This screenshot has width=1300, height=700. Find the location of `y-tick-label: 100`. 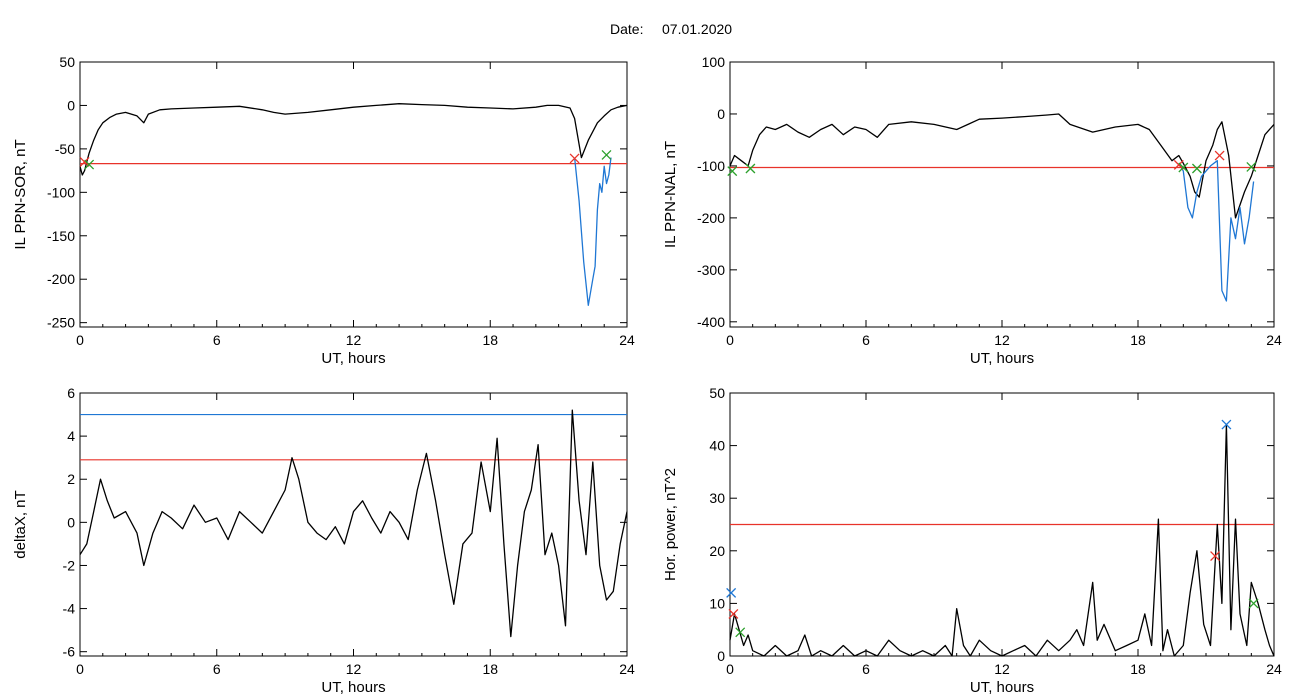

y-tick-label: 100 is located at coordinates (714, 62).